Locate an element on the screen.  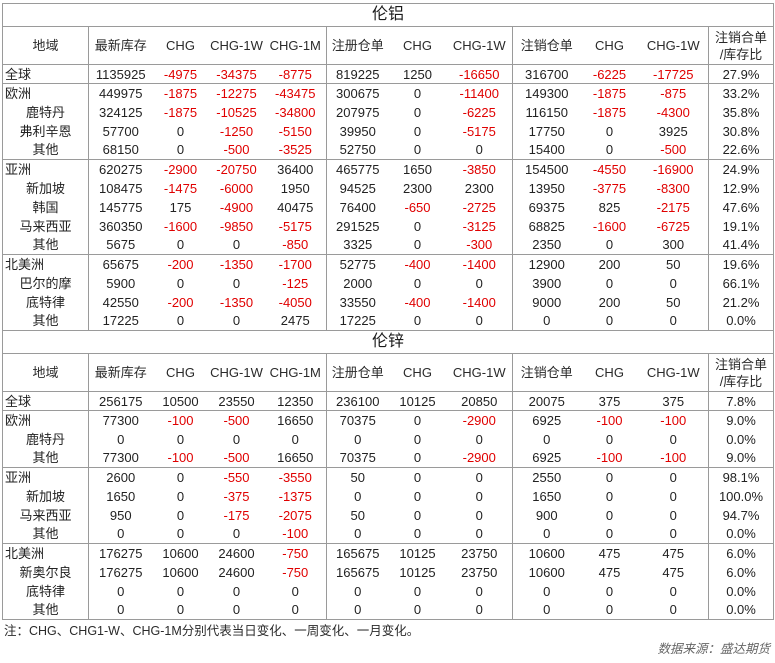
cancel-ratio-value: 21.2% is located at coordinates (741, 302).